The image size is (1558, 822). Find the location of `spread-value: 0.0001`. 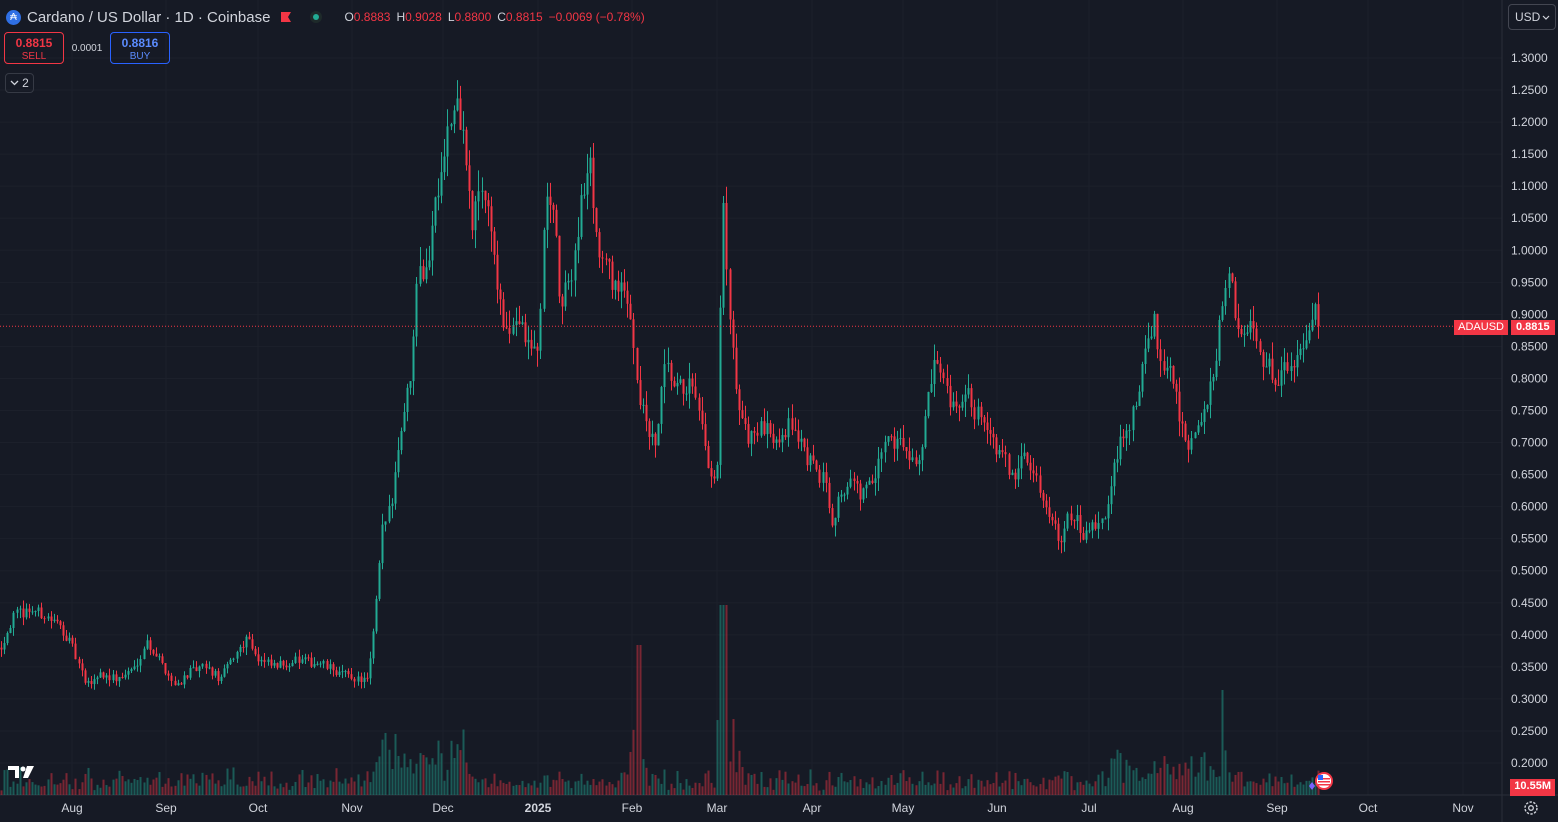

spread-value: 0.0001 is located at coordinates (87, 48).